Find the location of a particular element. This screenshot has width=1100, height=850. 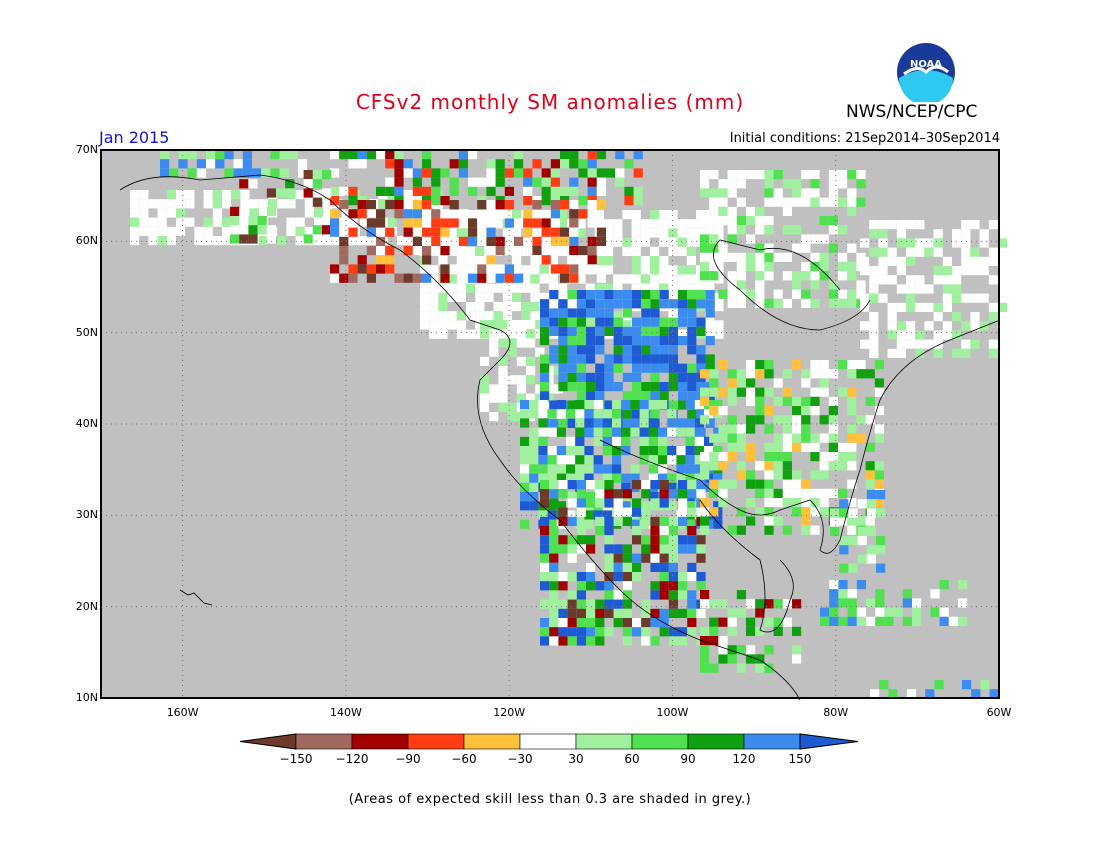

colorbar-label: −60 is located at coordinates (464, 759).